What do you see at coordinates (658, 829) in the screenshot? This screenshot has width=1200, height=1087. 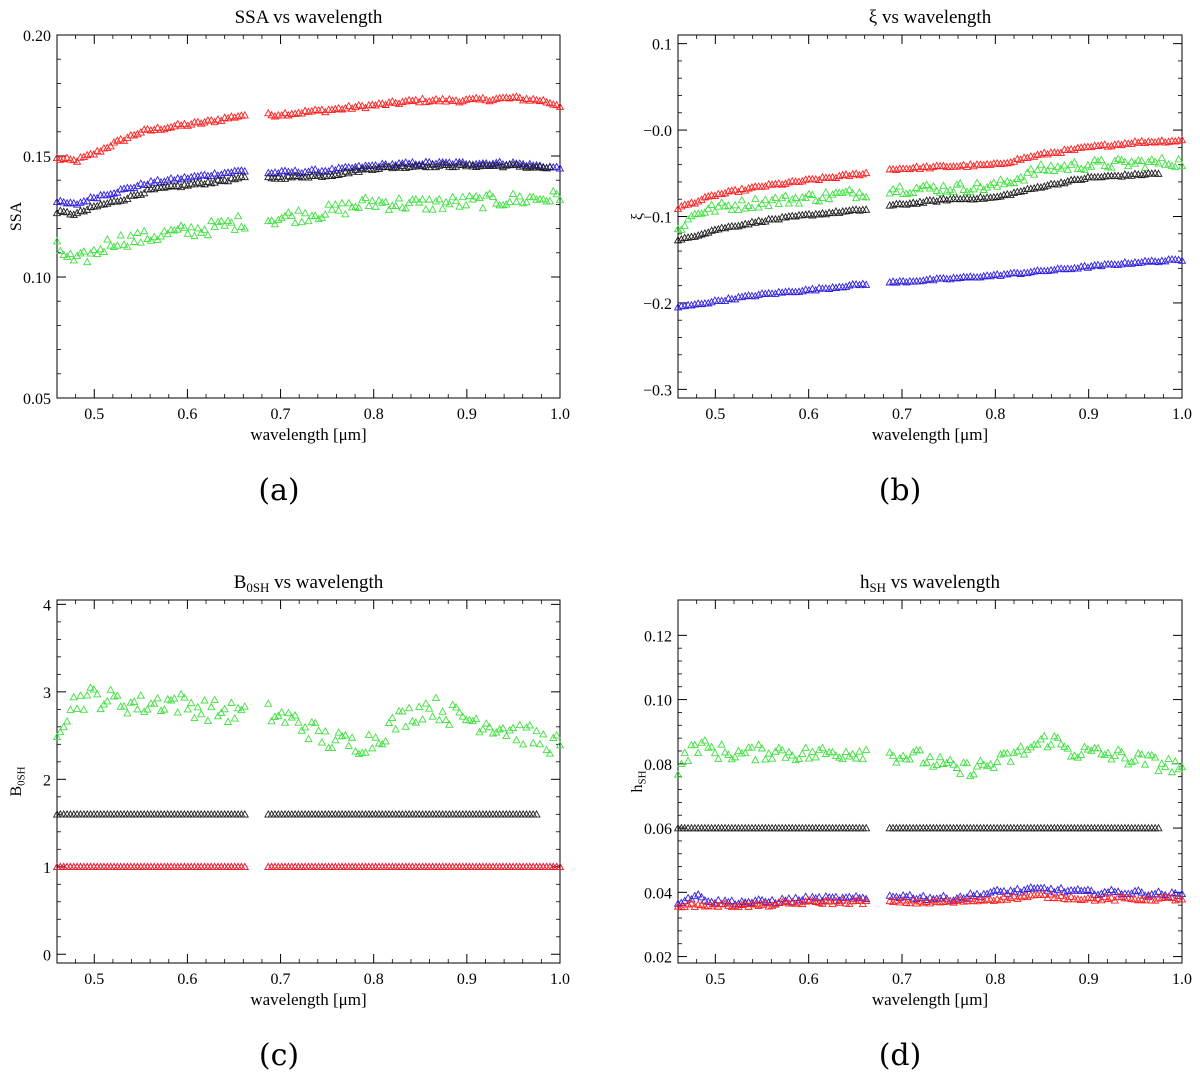 I see `y-tick-label: 0.06` at bounding box center [658, 829].